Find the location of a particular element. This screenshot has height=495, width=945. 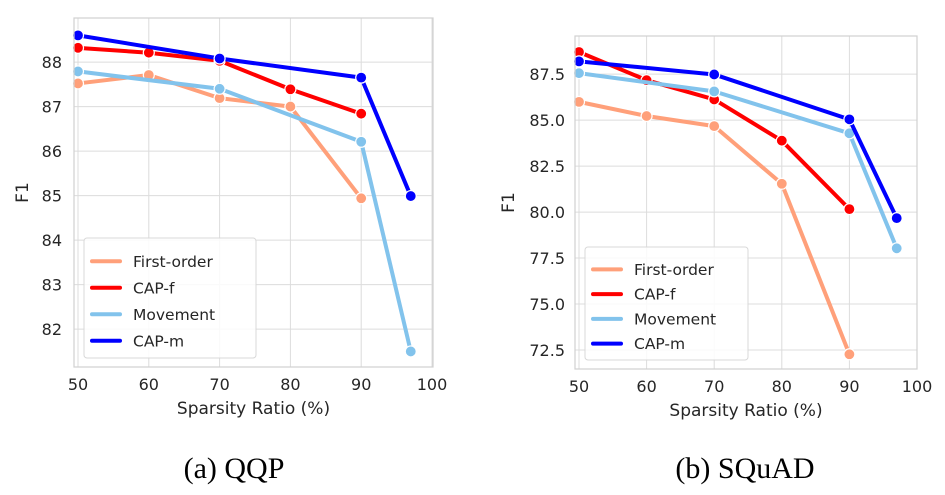

caption: (b) SQuAD is located at coordinates (744, 468).